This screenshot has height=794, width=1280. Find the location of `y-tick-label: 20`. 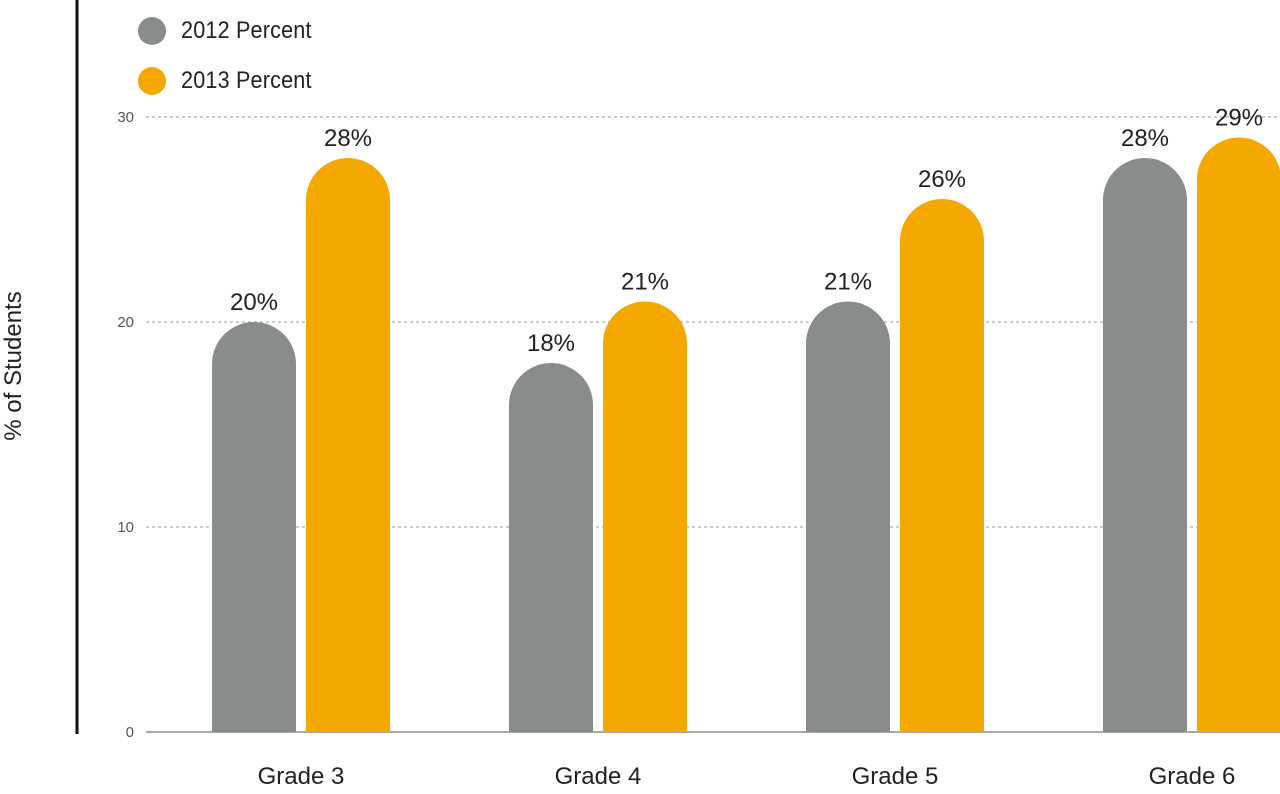

y-tick-label: 20 is located at coordinates (125, 322).